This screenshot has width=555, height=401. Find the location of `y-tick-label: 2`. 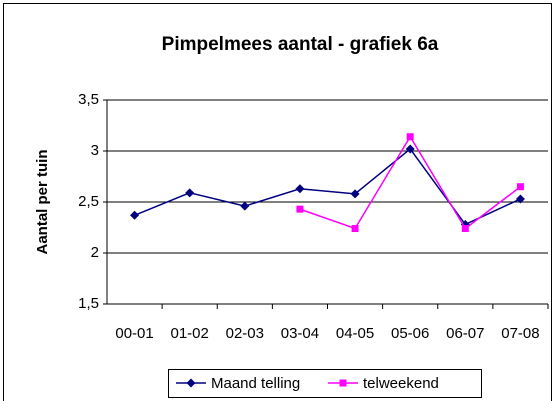

y-tick-label: 2 is located at coordinates (95, 252).